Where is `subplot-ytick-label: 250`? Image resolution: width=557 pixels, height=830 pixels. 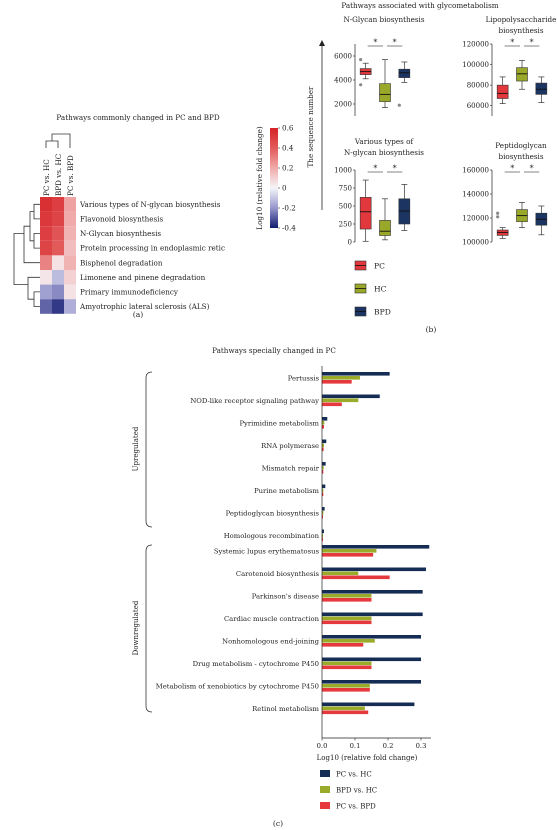 subplot-ytick-label: 250 is located at coordinates (345, 225).